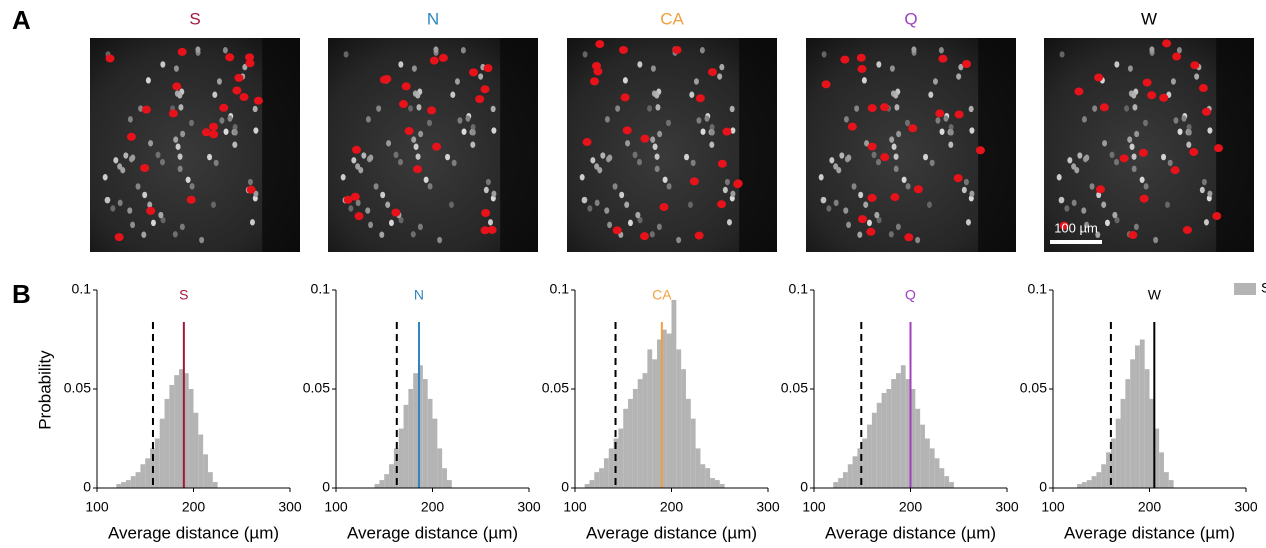 The height and width of the screenshot is (548, 1266). I want to click on image-title: S, so click(194, 18).